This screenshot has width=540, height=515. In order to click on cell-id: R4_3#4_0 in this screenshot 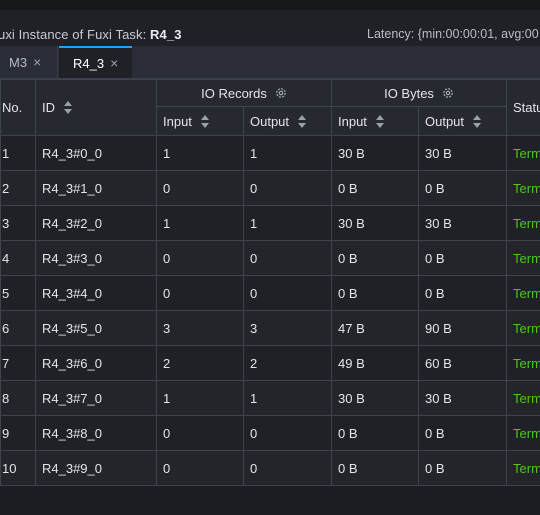, I will do `click(96, 293)`.